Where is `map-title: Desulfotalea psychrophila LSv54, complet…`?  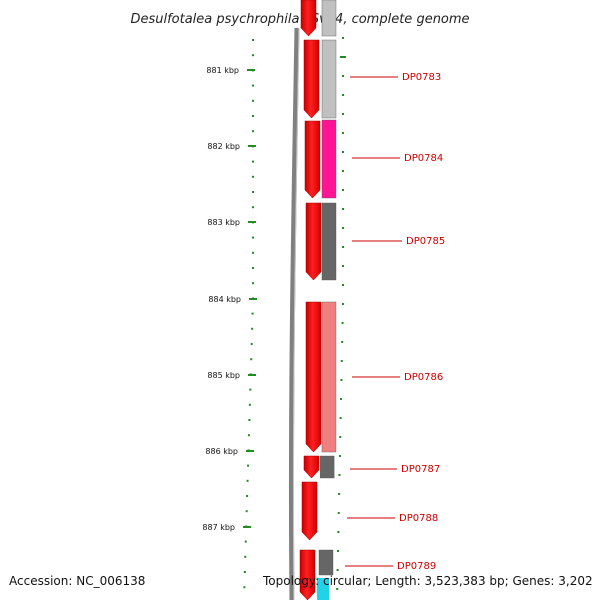 map-title: Desulfotalea psychrophila LSv54, complet… is located at coordinates (299, 19).